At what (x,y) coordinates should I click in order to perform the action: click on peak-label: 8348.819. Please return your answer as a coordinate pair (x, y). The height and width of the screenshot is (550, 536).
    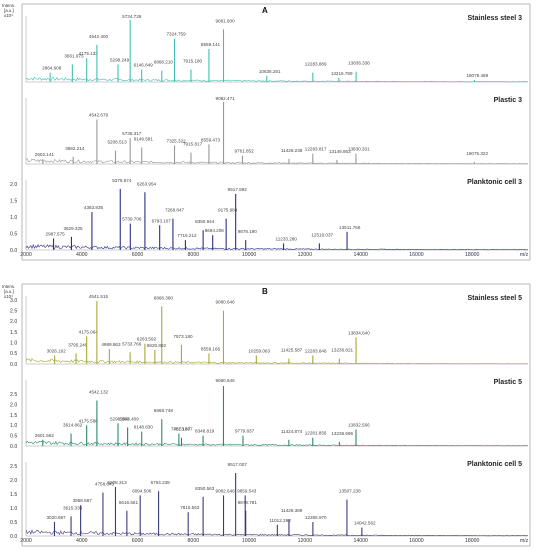
    Looking at the image, I should click on (205, 431).